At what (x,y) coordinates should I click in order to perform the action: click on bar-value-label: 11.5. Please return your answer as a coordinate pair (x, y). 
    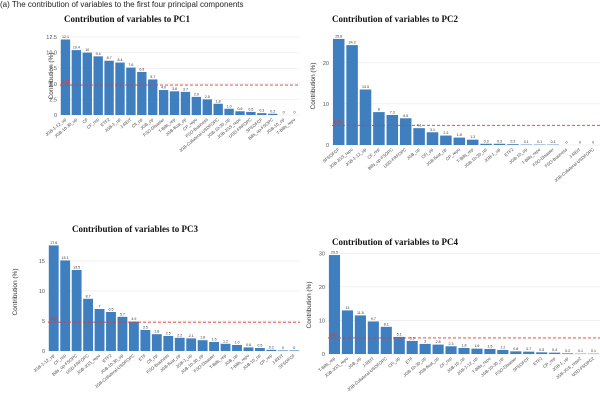
    Looking at the image, I should click on (360, 313).